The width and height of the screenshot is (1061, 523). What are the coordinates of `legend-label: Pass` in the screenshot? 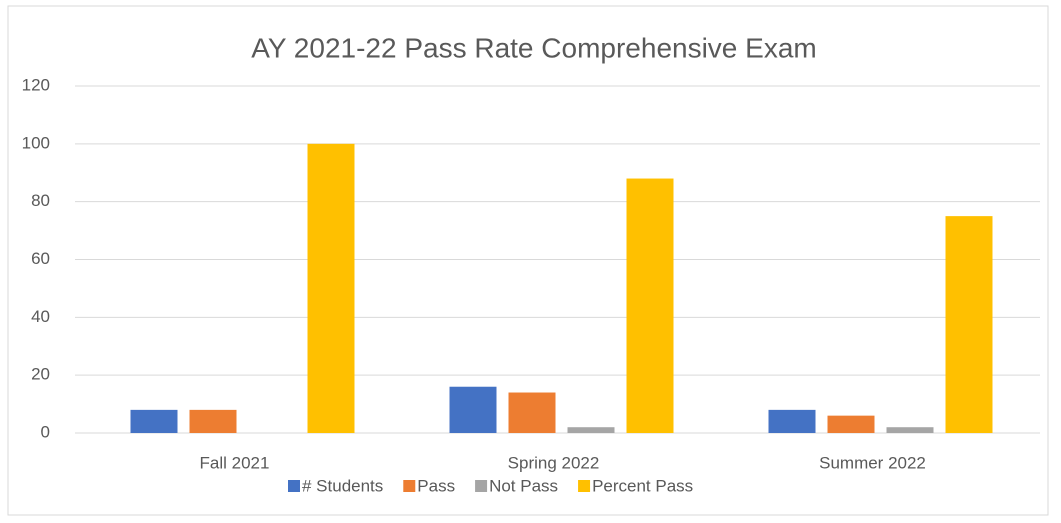 It's located at (436, 485).